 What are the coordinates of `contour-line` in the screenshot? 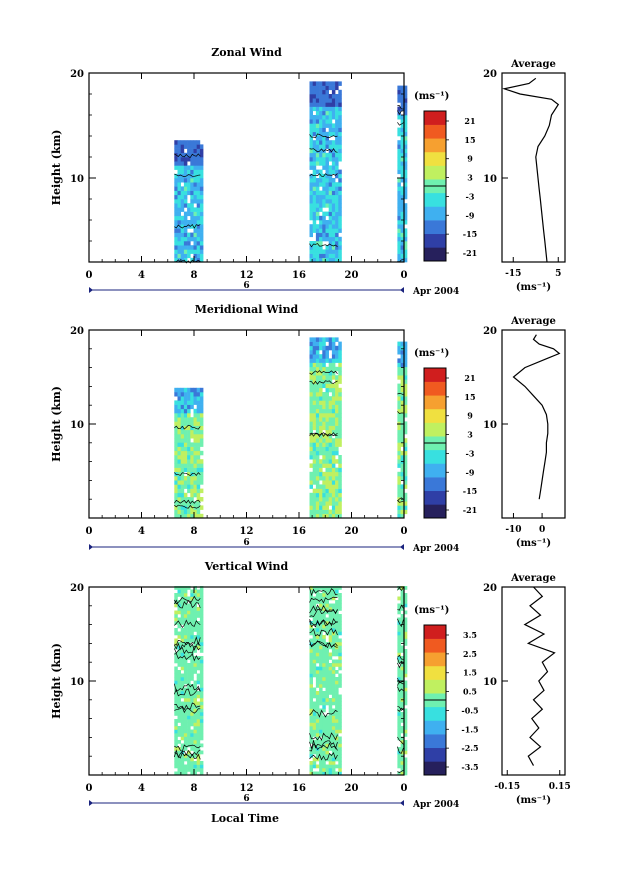 It's located at (187, 623).